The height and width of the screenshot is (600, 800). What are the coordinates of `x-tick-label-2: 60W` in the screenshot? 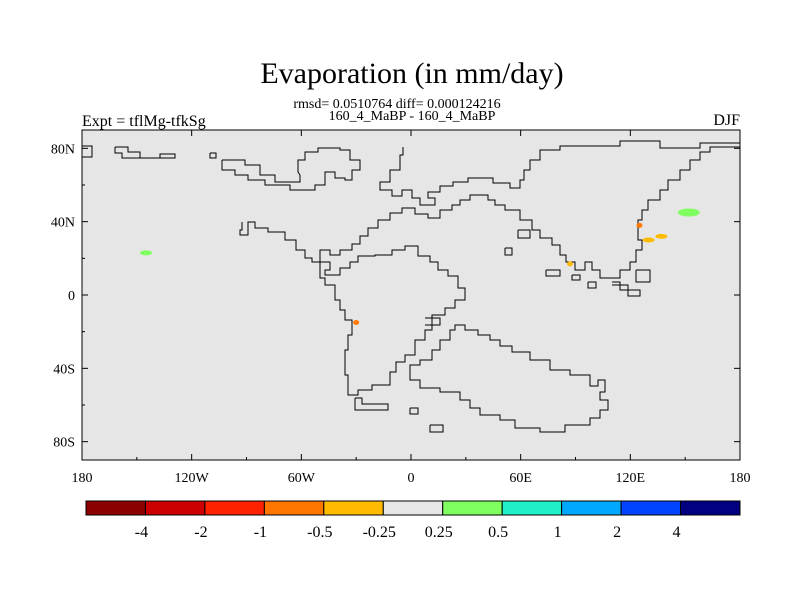 It's located at (302, 478).